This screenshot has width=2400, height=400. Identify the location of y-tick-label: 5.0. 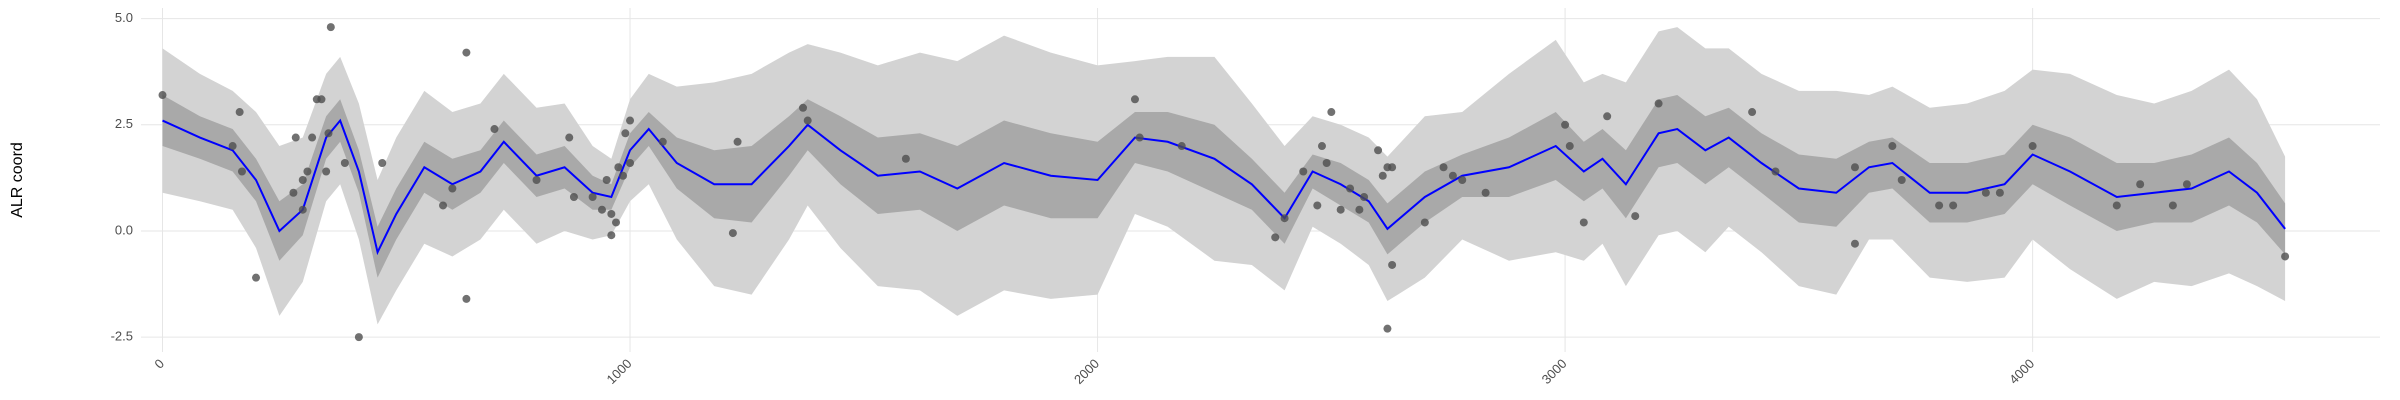
(124, 17).